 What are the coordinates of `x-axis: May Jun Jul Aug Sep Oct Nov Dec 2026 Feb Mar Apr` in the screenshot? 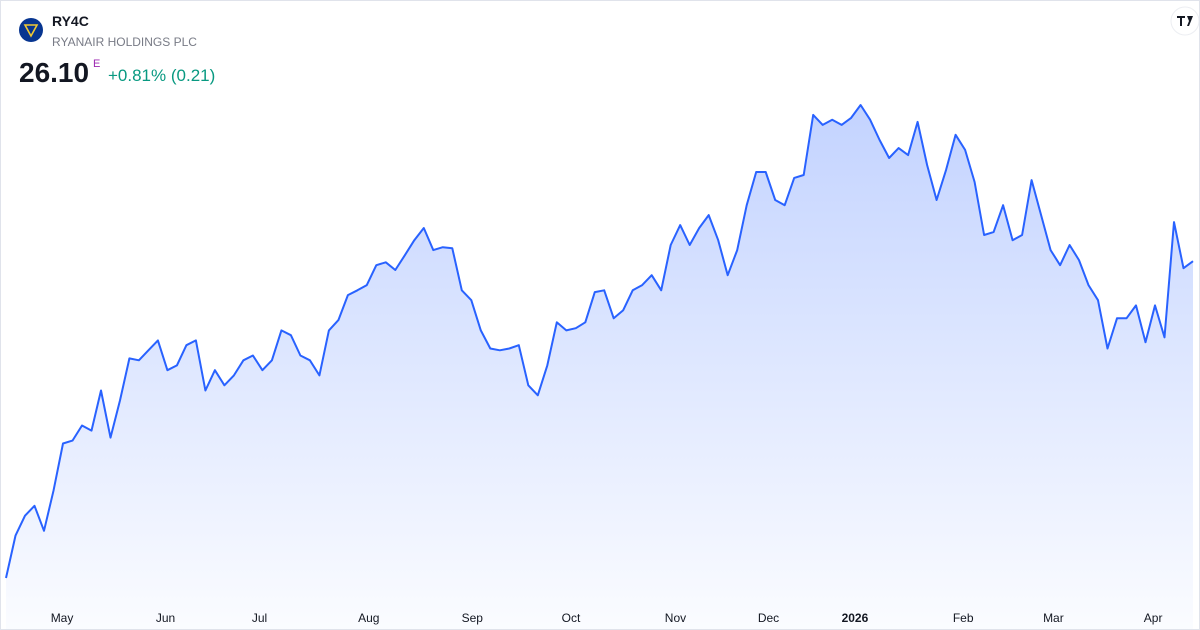 It's located at (607, 618).